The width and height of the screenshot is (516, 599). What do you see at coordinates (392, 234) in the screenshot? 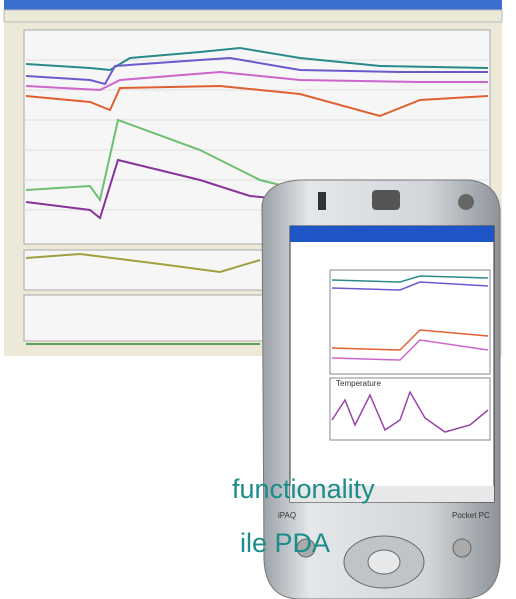
I see `pda-title-bar` at bounding box center [392, 234].